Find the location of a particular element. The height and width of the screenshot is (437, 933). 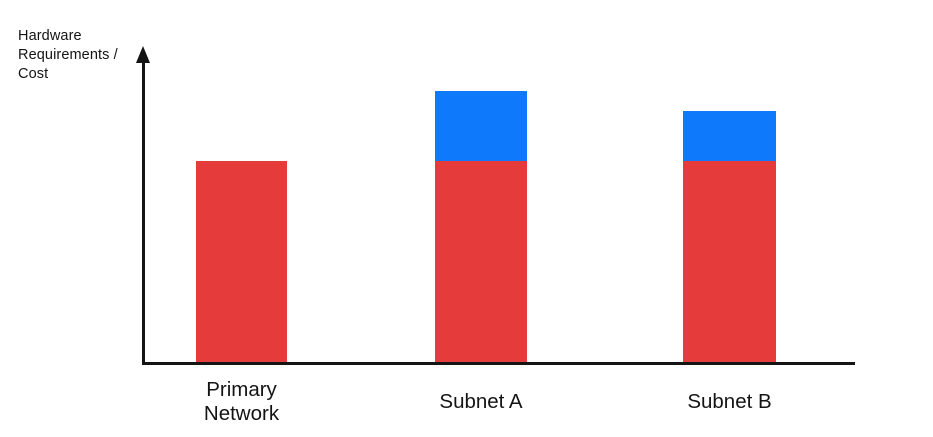

bar-subnet-b-red-segment is located at coordinates (729, 261).